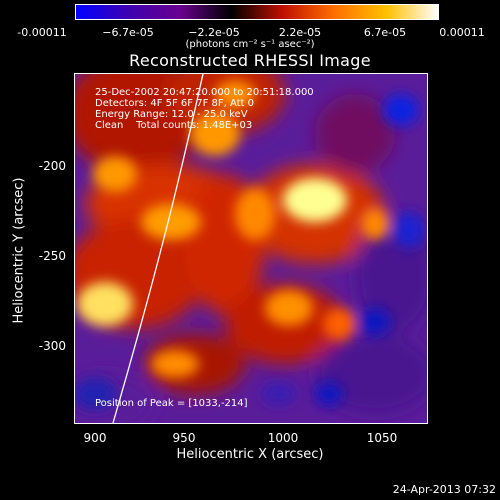 Image resolution: width=500 pixels, height=500 pixels. I want to click on colorbar-tick: 6.7e-05, so click(385, 32).